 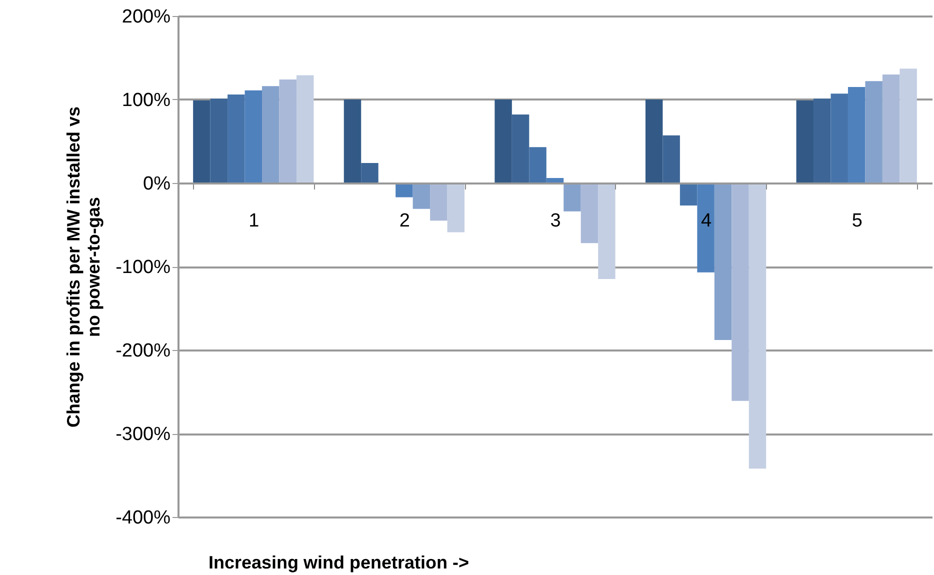 I want to click on text: no power-to-gas, so click(x=94, y=267).